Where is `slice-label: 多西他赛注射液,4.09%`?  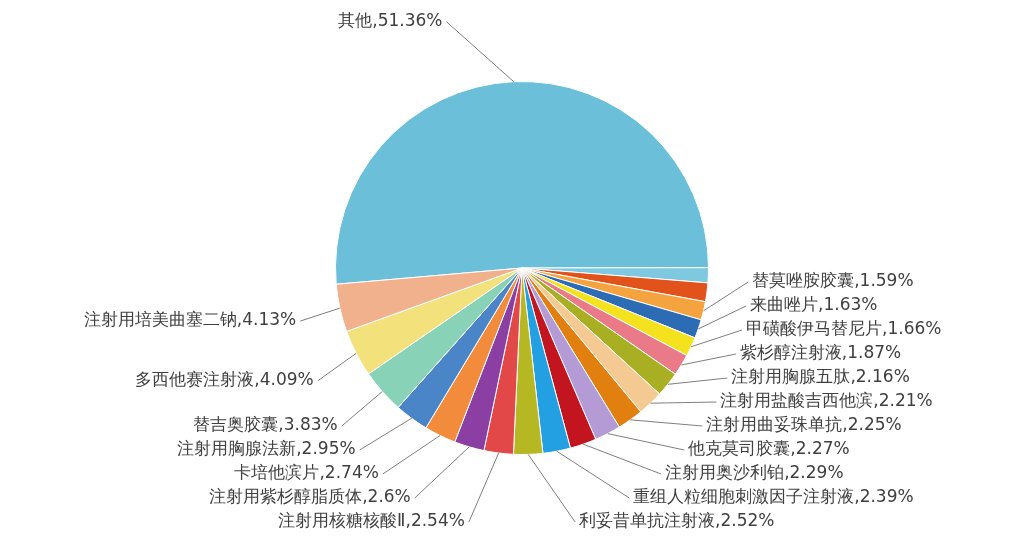 slice-label: 多西他赛注射液,4.09% is located at coordinates (224, 379).